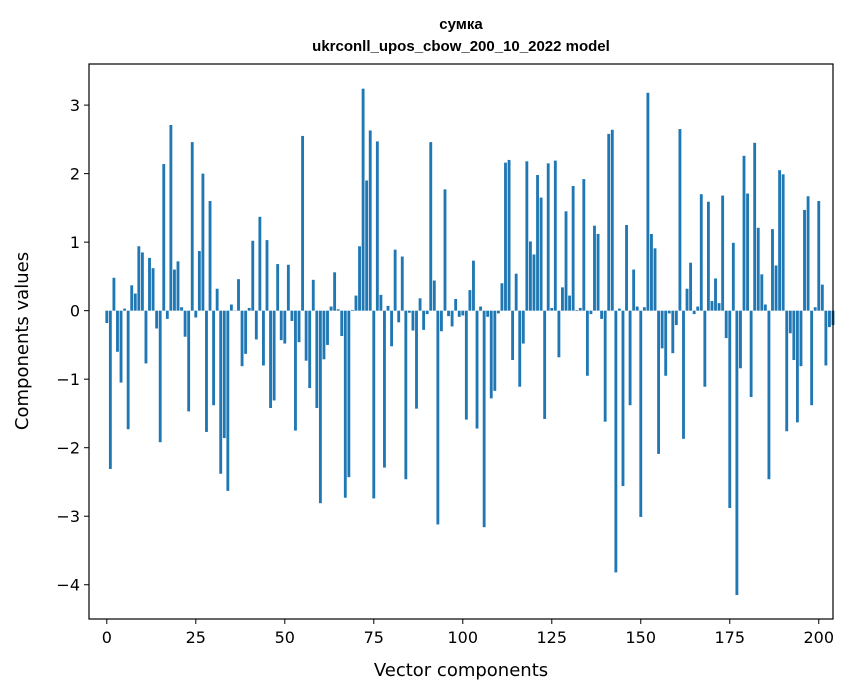  Describe the element at coordinates (68, 516) in the screenshot. I see `y-tick-label: −3` at that location.